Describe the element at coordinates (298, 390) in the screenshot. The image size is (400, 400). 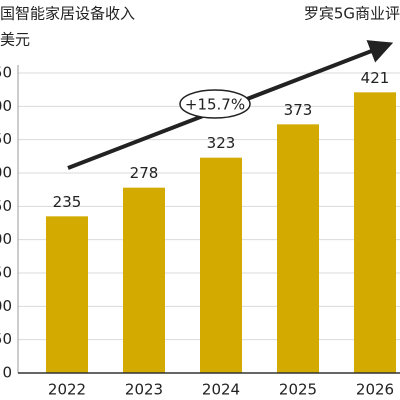
I see `x-tick-label: 2025` at that location.